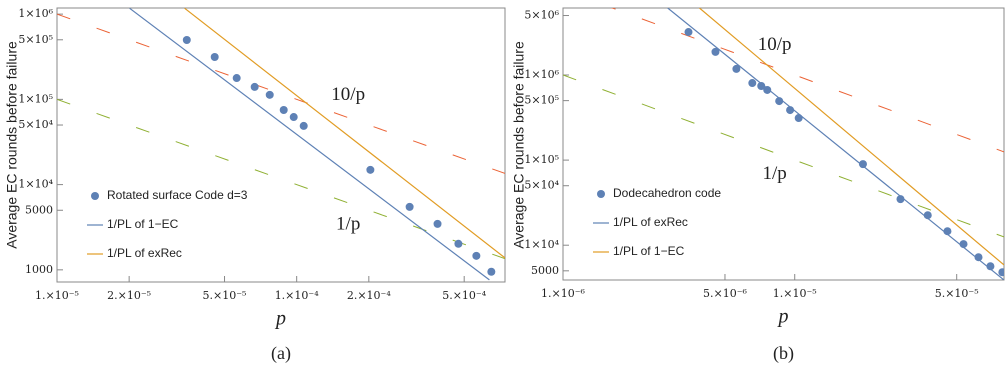  I want to click on y-tick-label: 1000, so click(39, 269).